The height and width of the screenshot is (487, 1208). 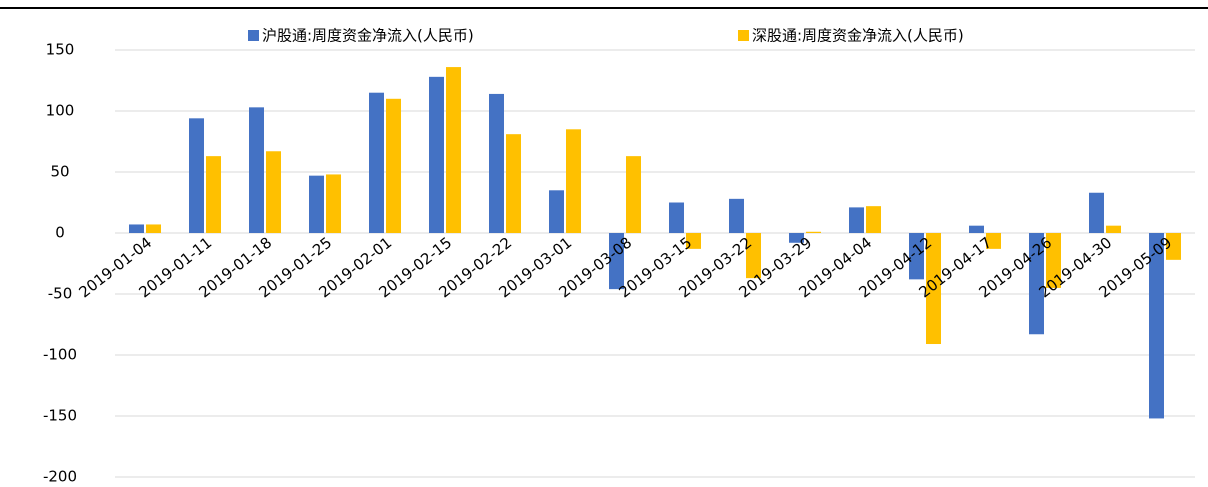 What do you see at coordinates (60, 111) in the screenshot?
I see `y-tick-label: 100` at bounding box center [60, 111].